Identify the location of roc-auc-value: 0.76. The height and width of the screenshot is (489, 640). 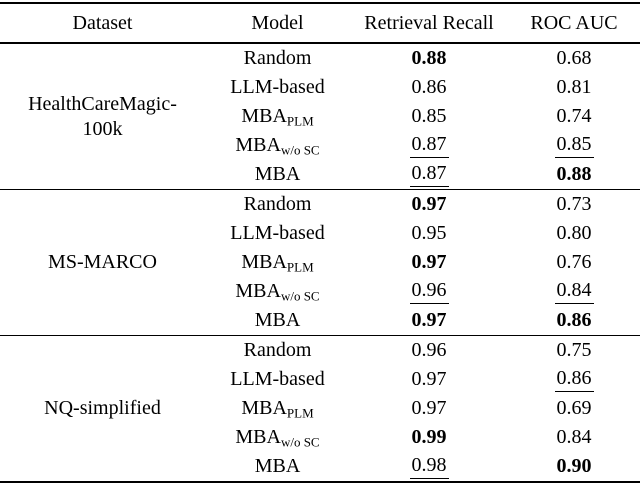
(574, 262).